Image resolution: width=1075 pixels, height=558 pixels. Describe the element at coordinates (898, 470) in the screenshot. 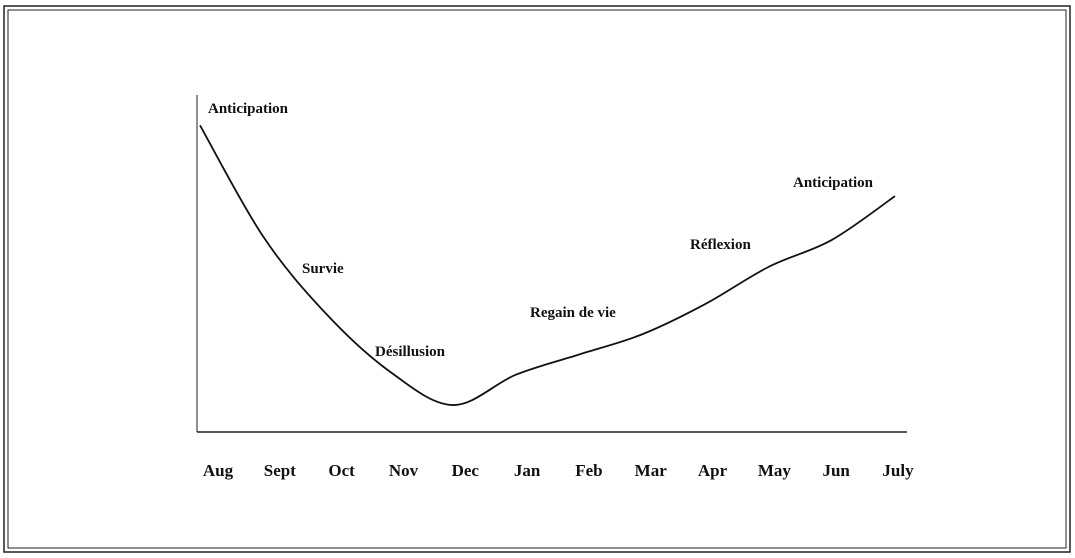

I see `x-tick-label: July` at that location.